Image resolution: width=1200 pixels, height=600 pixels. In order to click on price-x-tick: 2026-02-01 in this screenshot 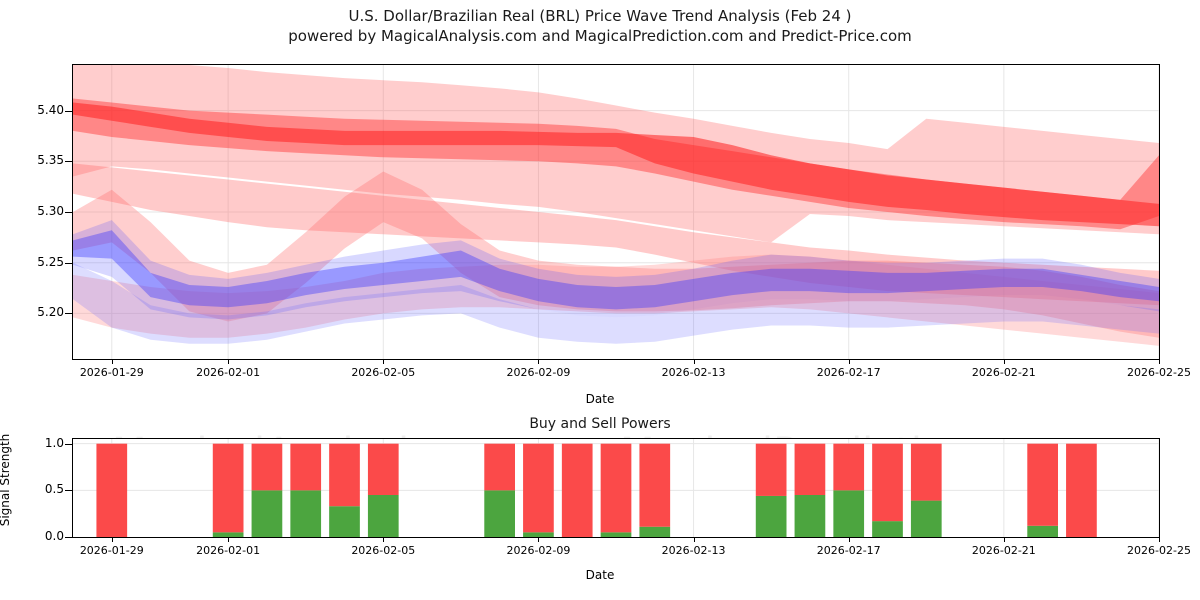, I will do `click(228, 372)`.